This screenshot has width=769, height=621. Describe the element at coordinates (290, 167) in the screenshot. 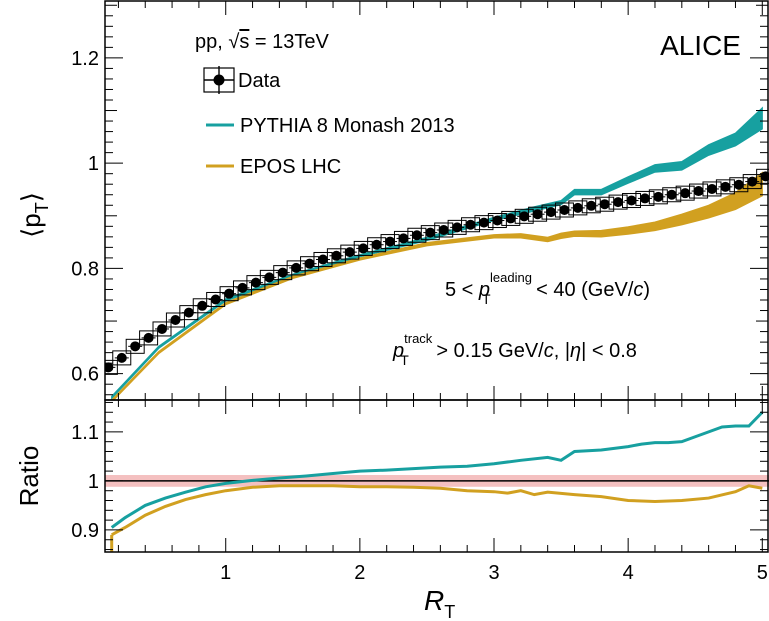

I see `legend-epos-label: EPOS LHC` at that location.